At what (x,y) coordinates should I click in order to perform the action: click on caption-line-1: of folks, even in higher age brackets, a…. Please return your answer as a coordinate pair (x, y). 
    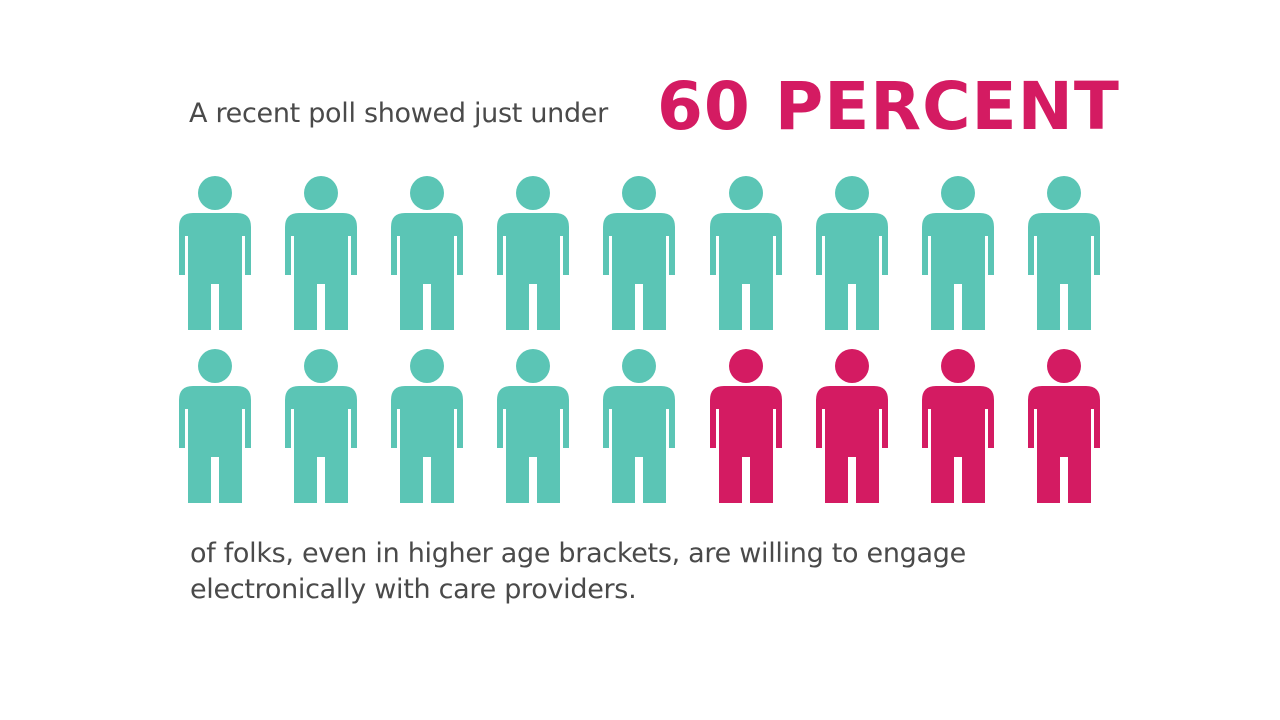
    Looking at the image, I should click on (578, 553).